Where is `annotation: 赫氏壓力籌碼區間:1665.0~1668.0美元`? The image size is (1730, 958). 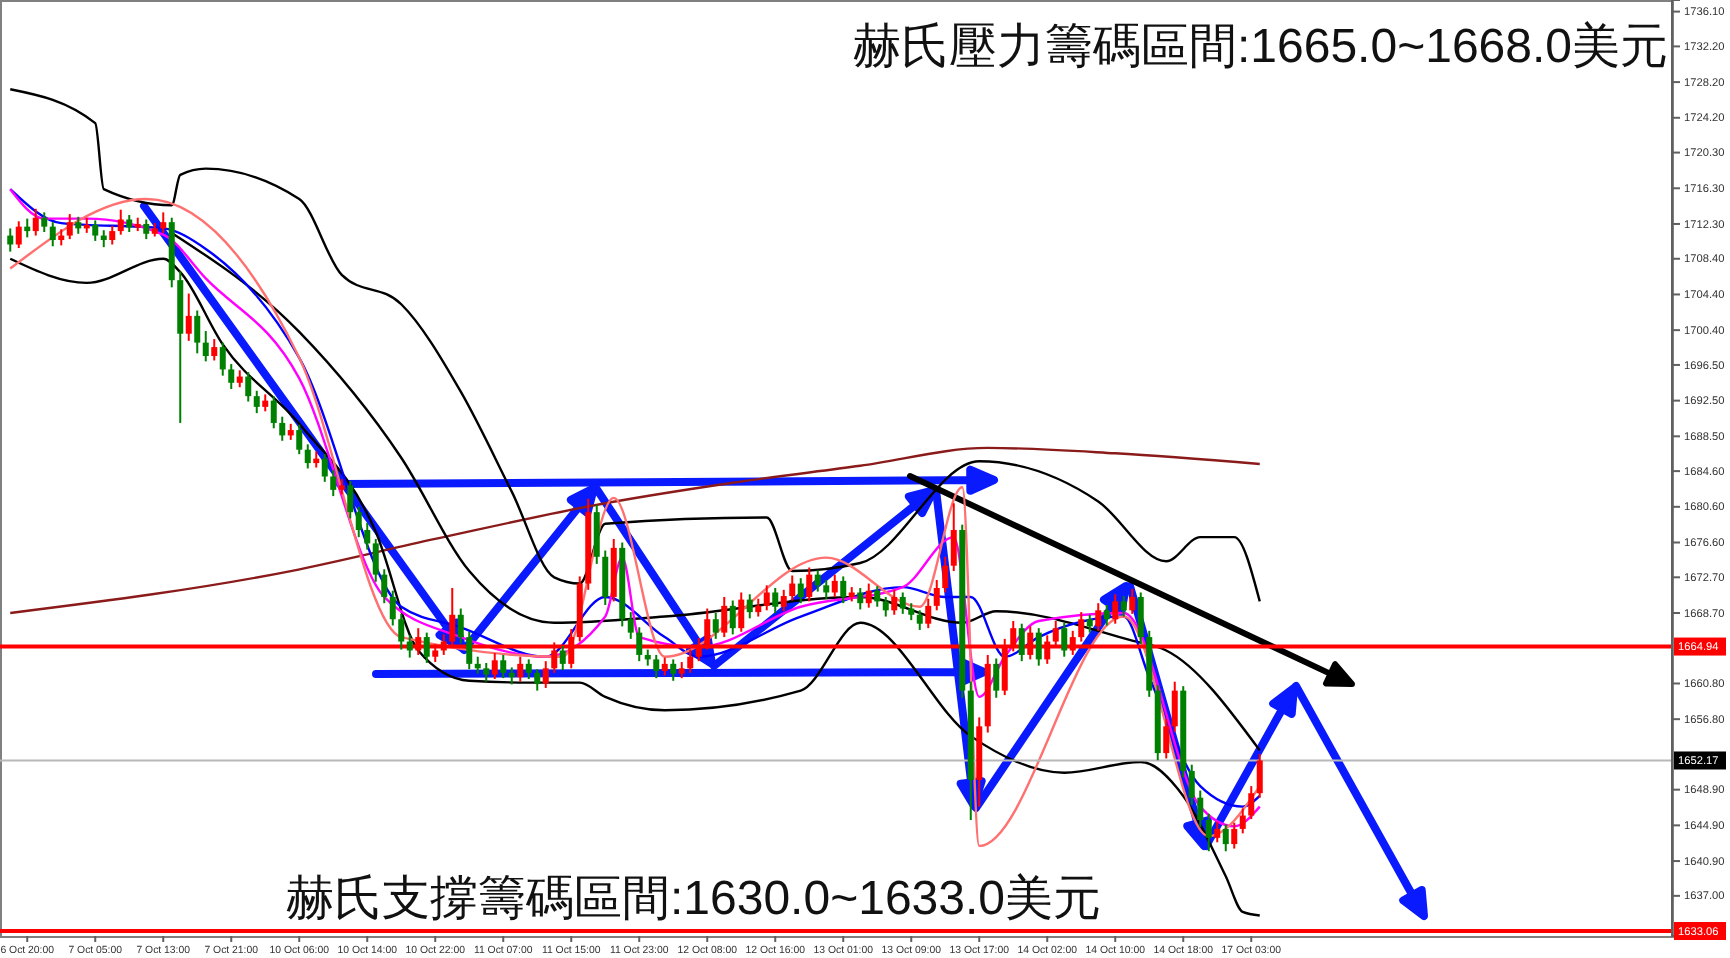 annotation: 赫氏壓力籌碼區間:1665.0~1668.0美元 is located at coordinates (1260, 47).